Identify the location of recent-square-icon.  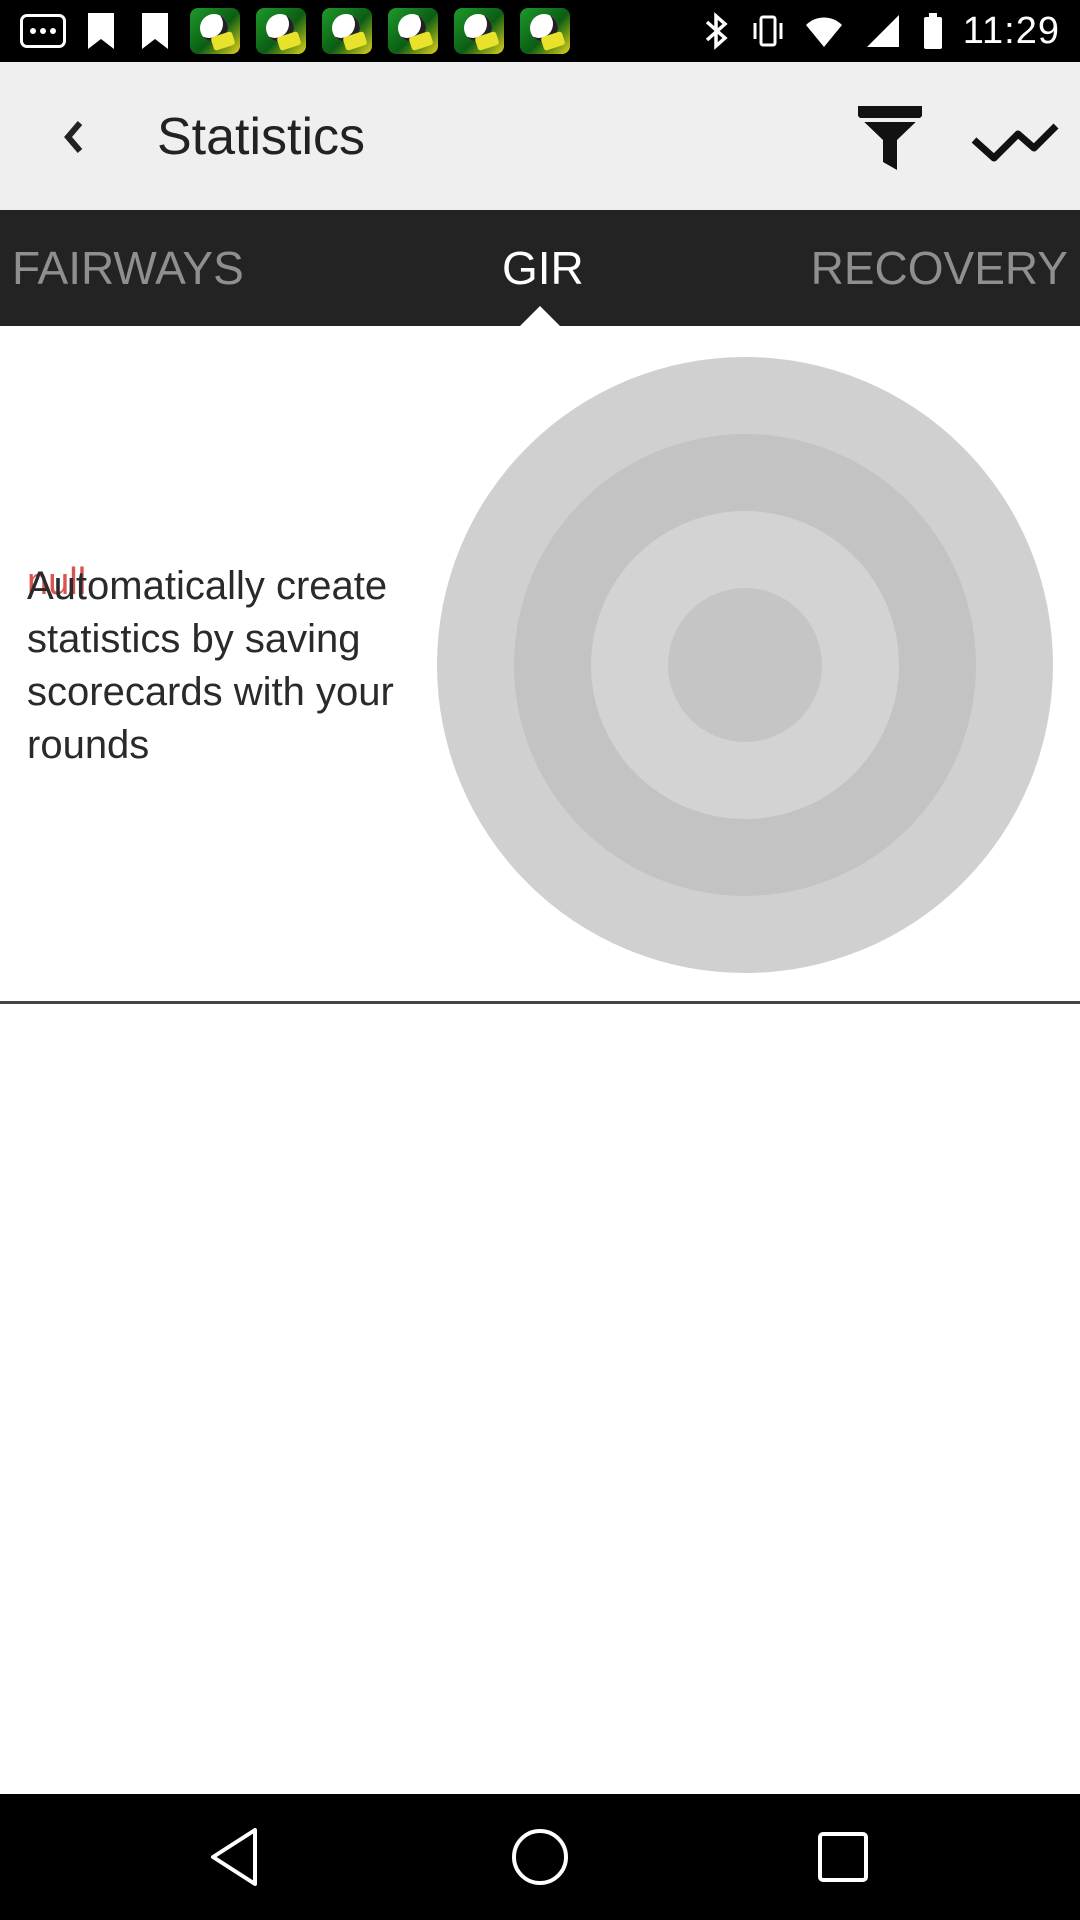
(843, 1857).